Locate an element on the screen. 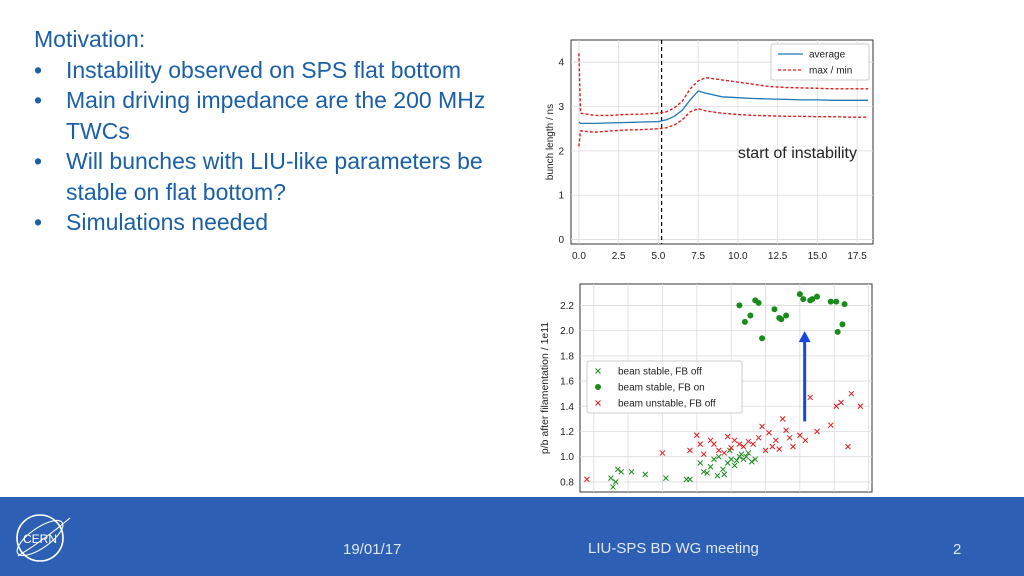  x-tick-label: 12.5 is located at coordinates (778, 256).